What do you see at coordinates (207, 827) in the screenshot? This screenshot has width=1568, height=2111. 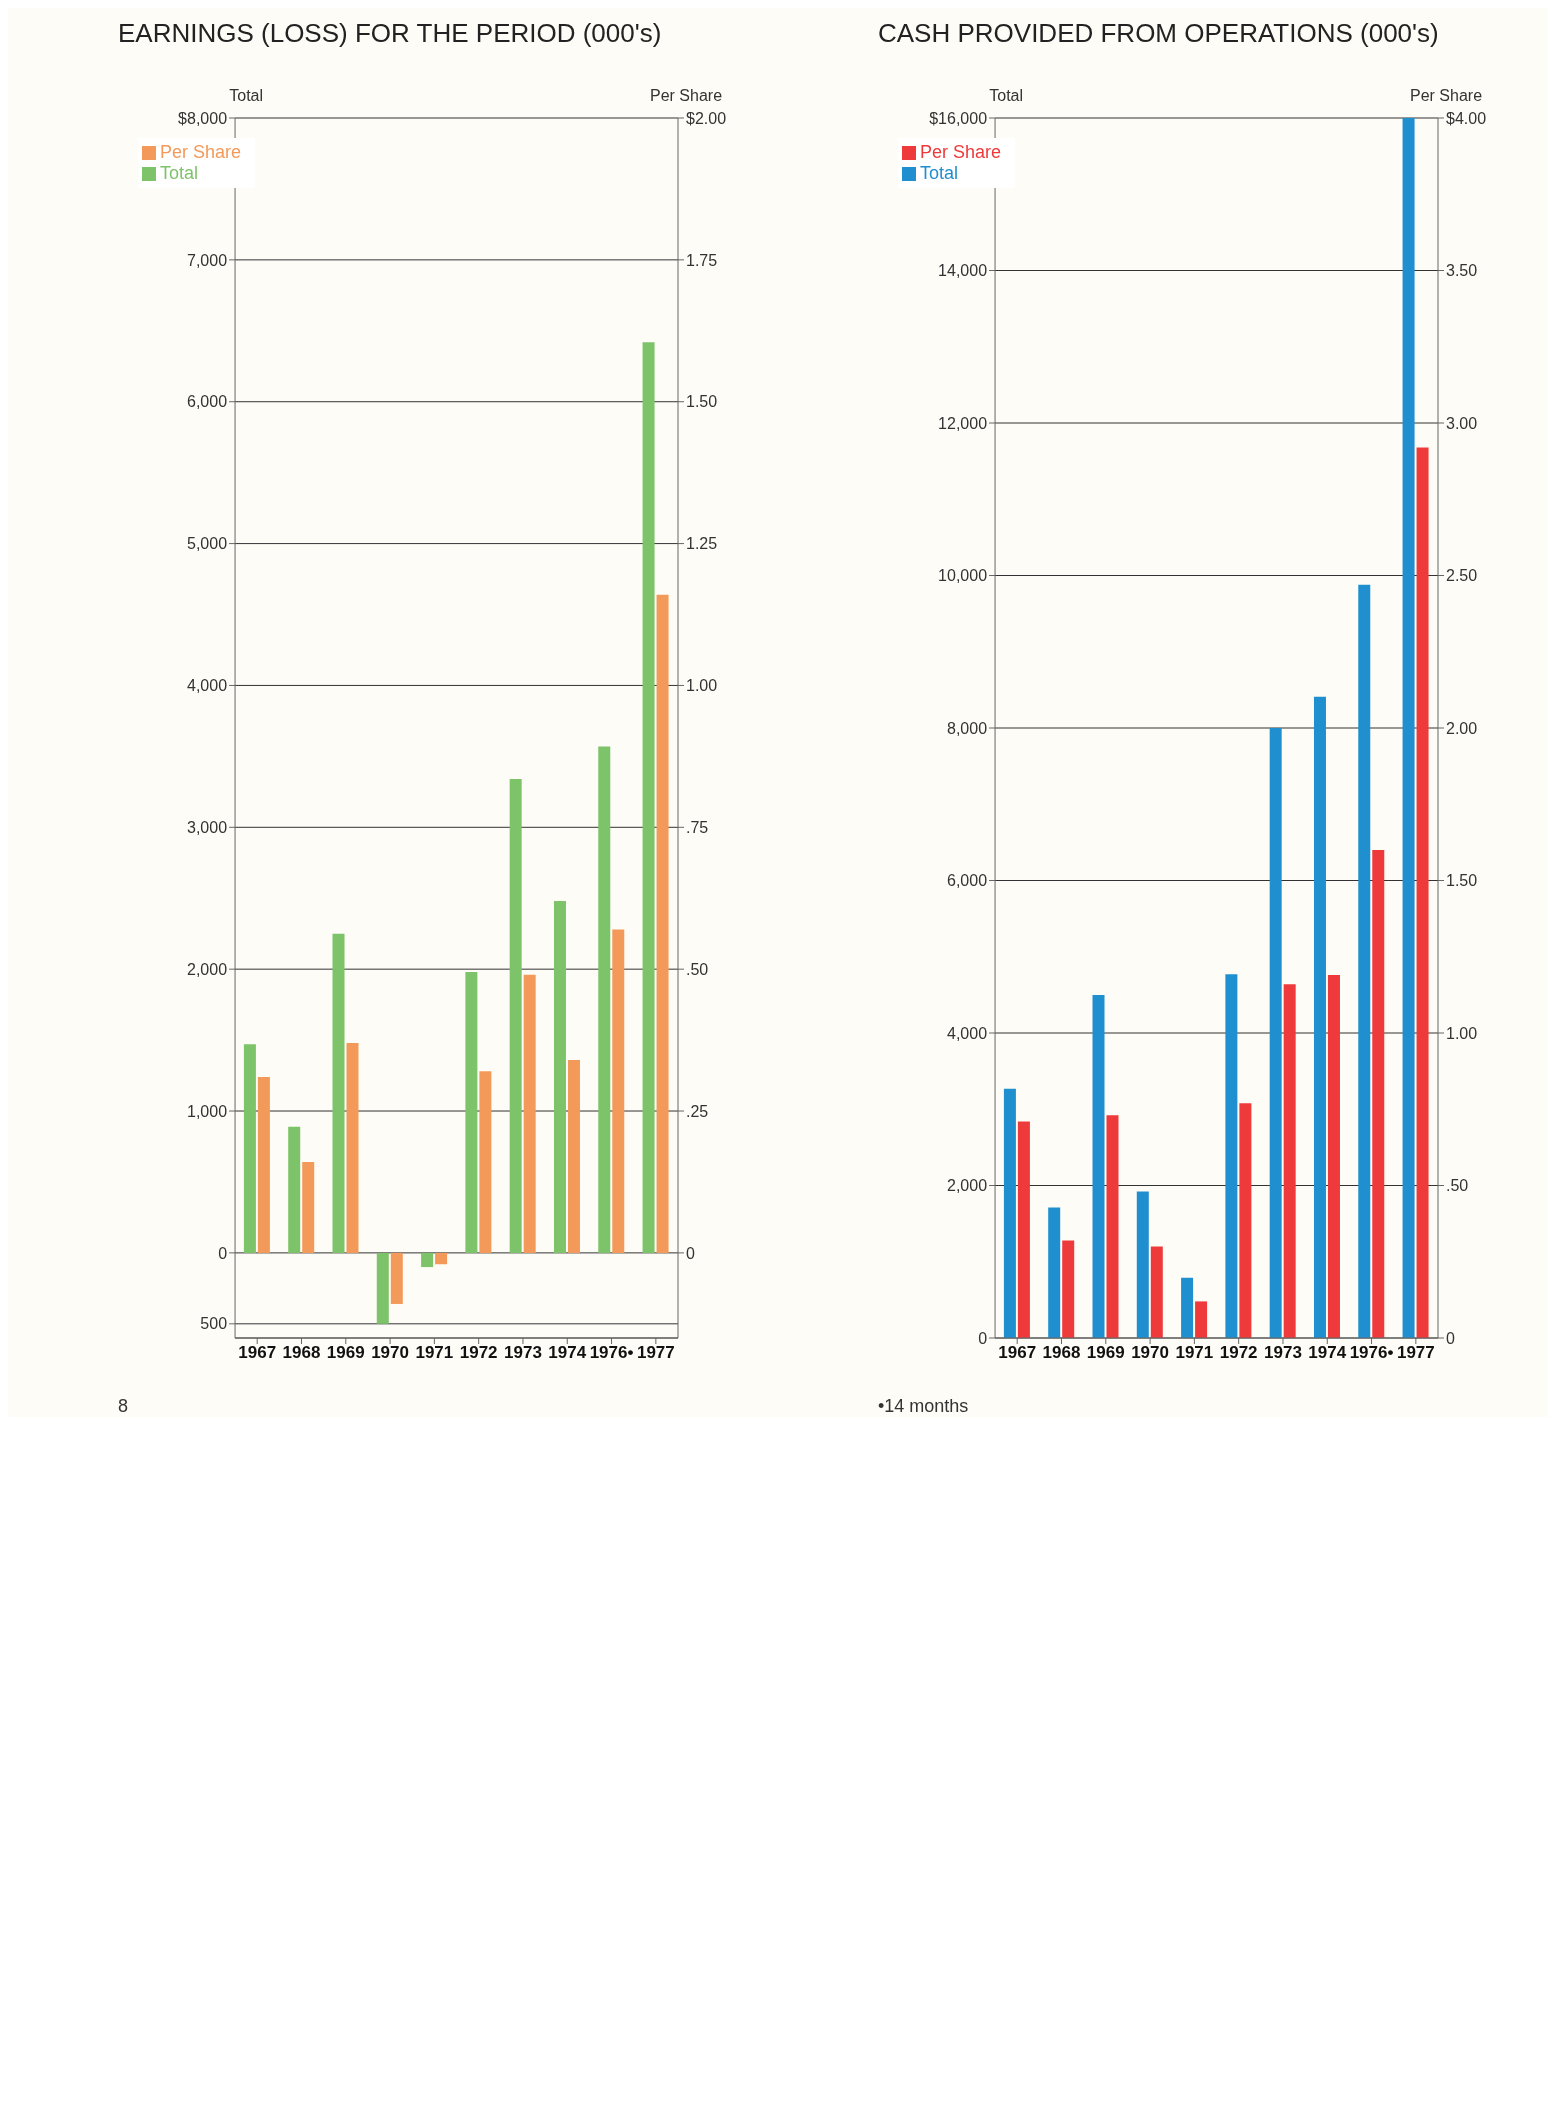 I see `y-tick-label: 3,000` at bounding box center [207, 827].